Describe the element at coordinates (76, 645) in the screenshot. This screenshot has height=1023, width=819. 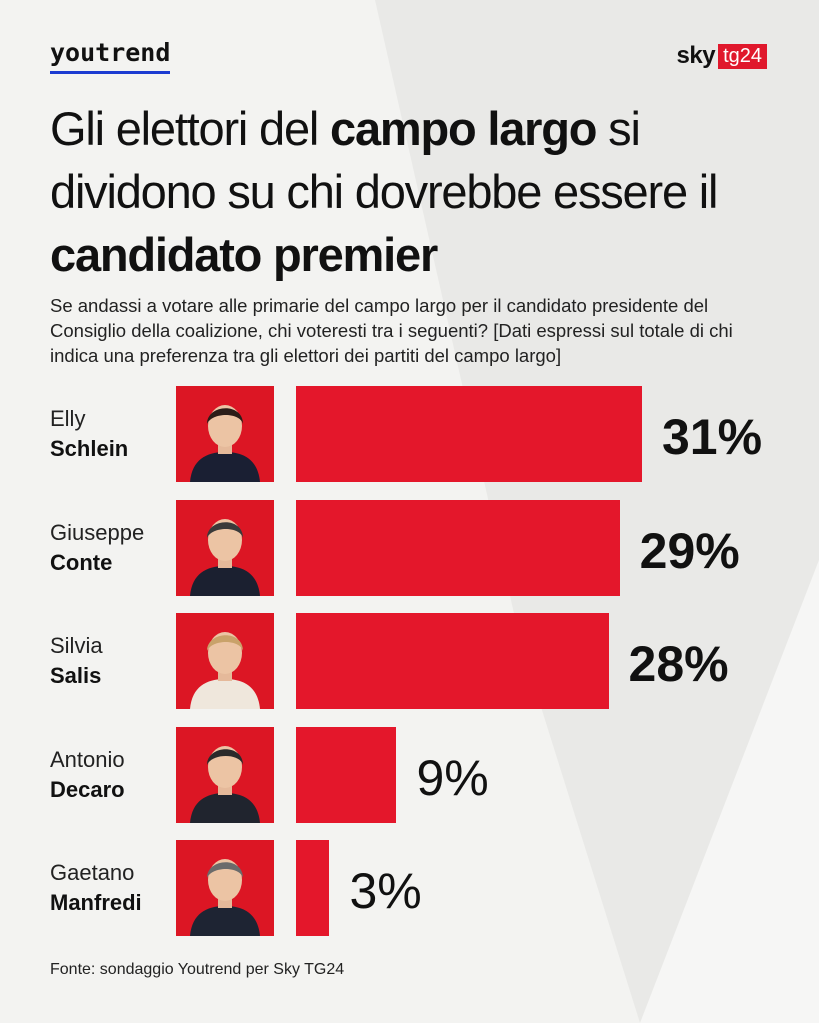
I see `candidate-first-name: Silvia` at that location.